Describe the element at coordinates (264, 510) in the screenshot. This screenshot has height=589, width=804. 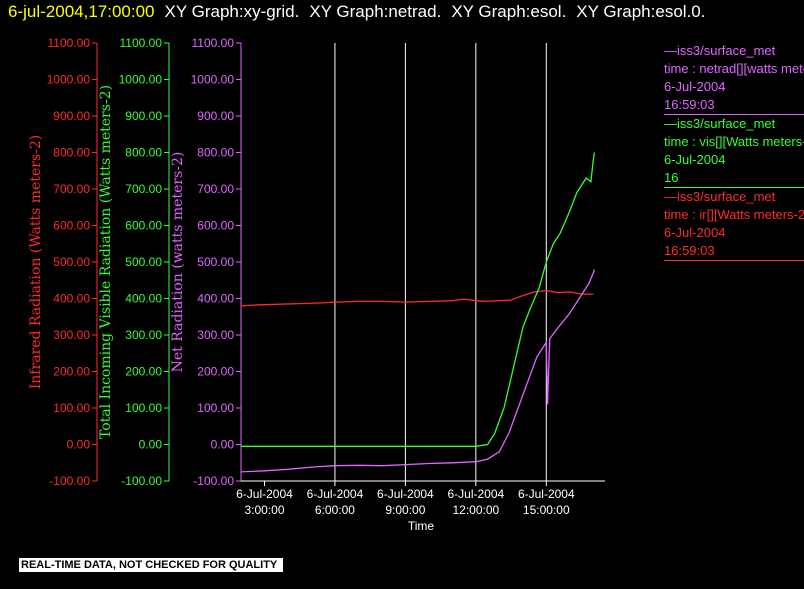
I see `x-tick-time: 3:00:00` at that location.